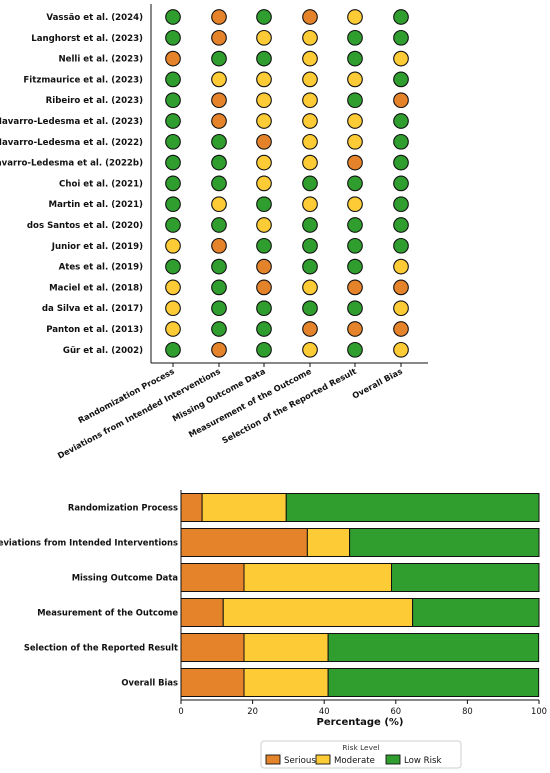  I want to click on legend-entry: Serious, so click(300, 761).